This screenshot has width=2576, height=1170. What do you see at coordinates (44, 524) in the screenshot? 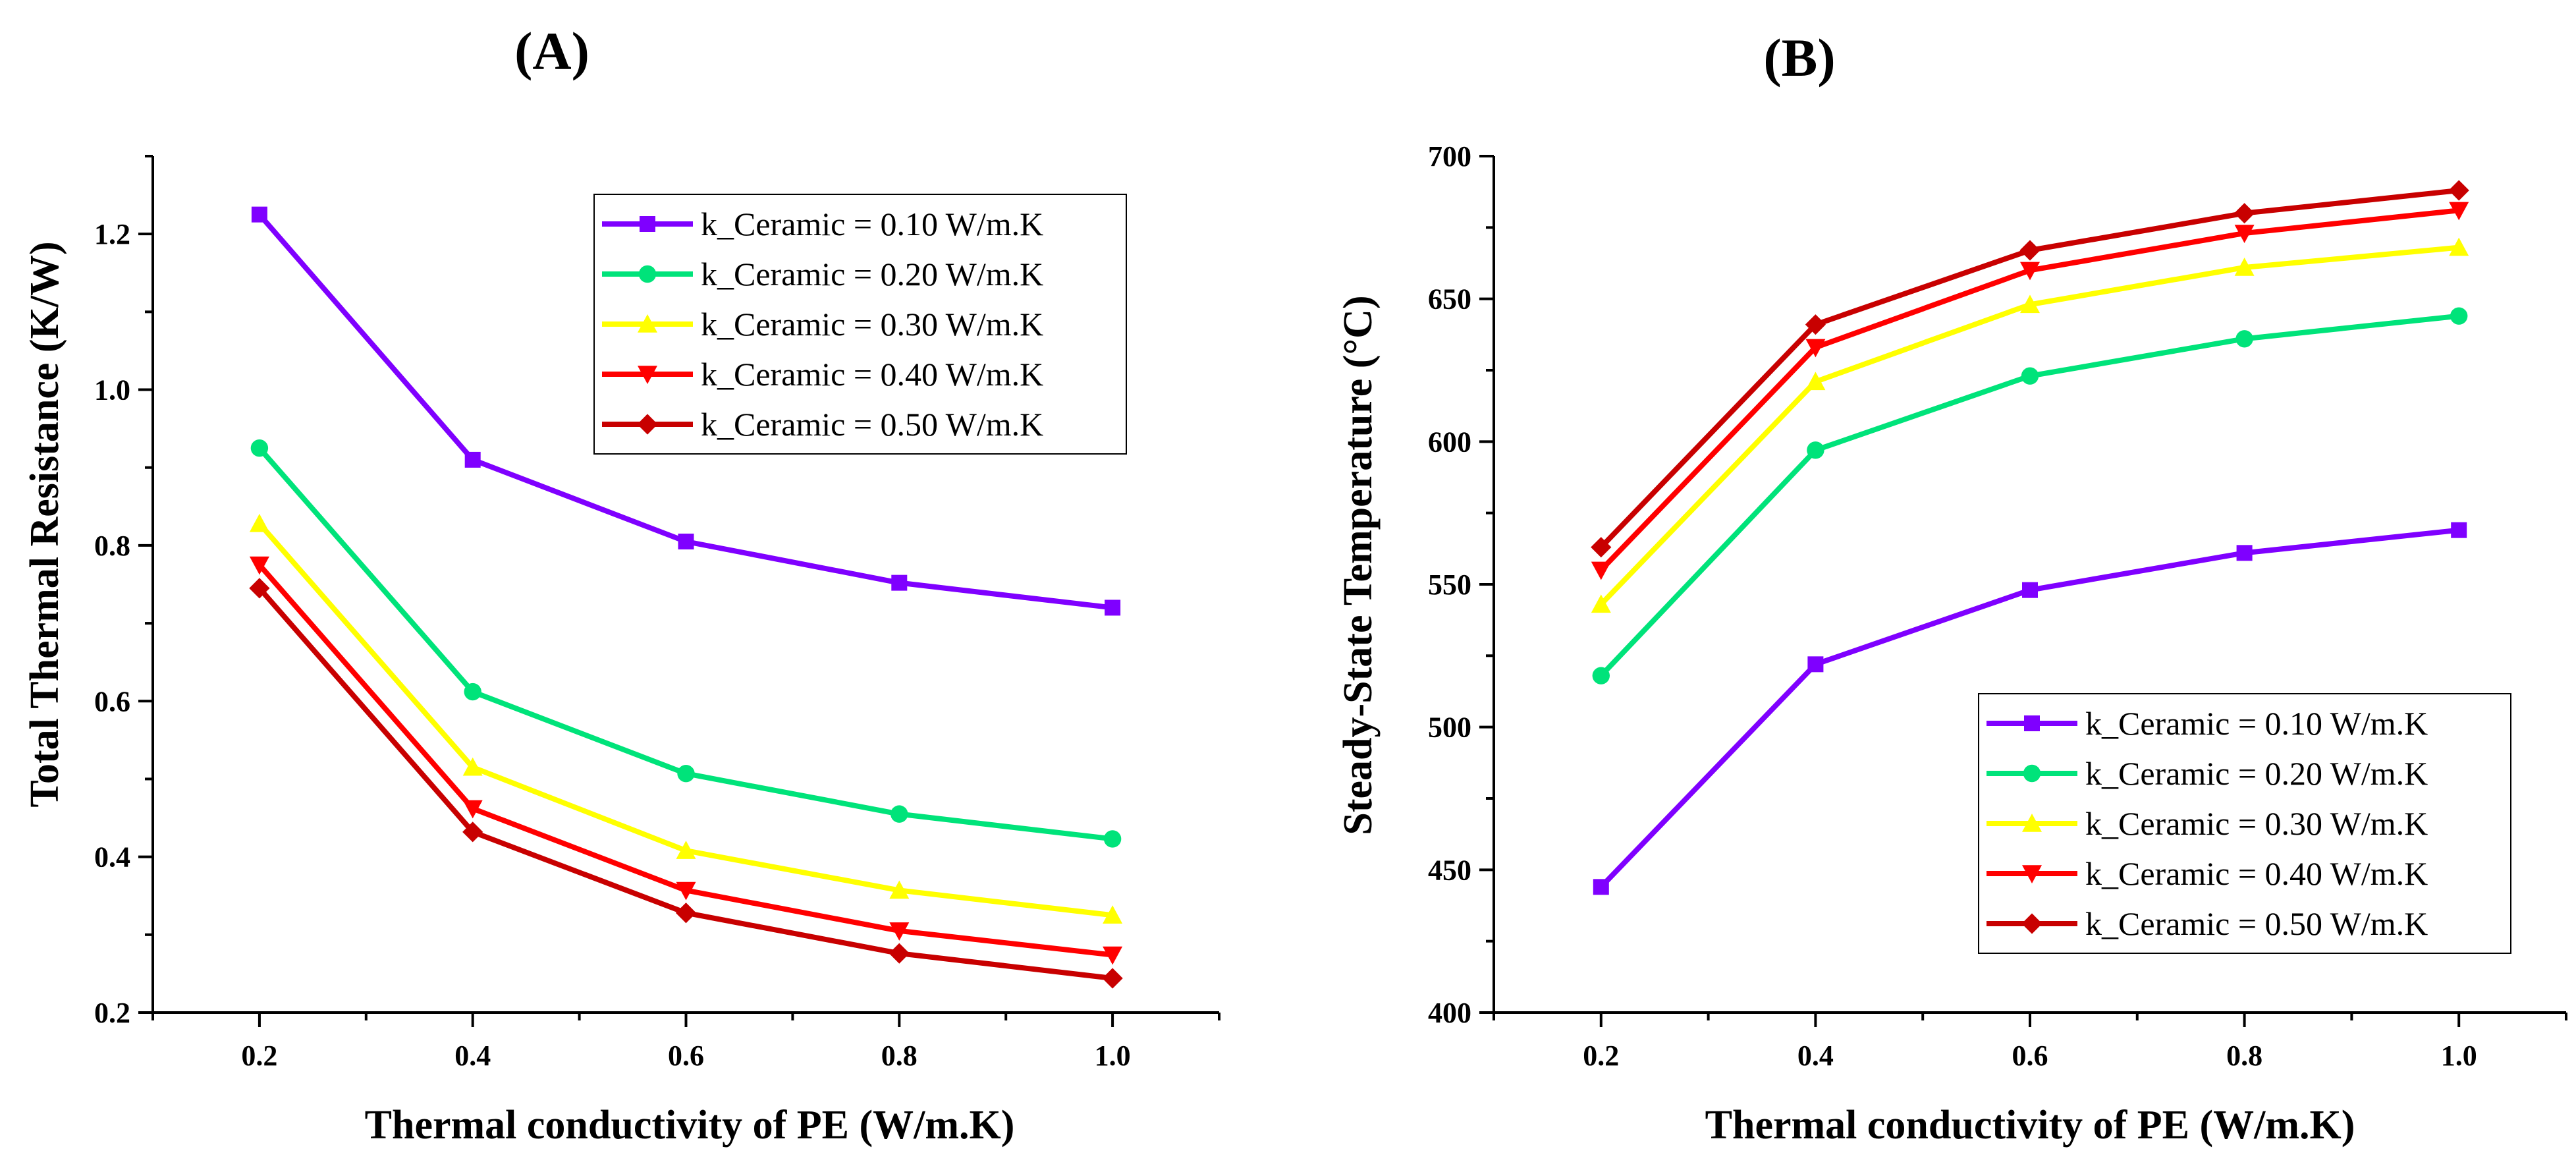
I see `y-axis-title-a: Total Thermal Resistance (K/W)` at bounding box center [44, 524].